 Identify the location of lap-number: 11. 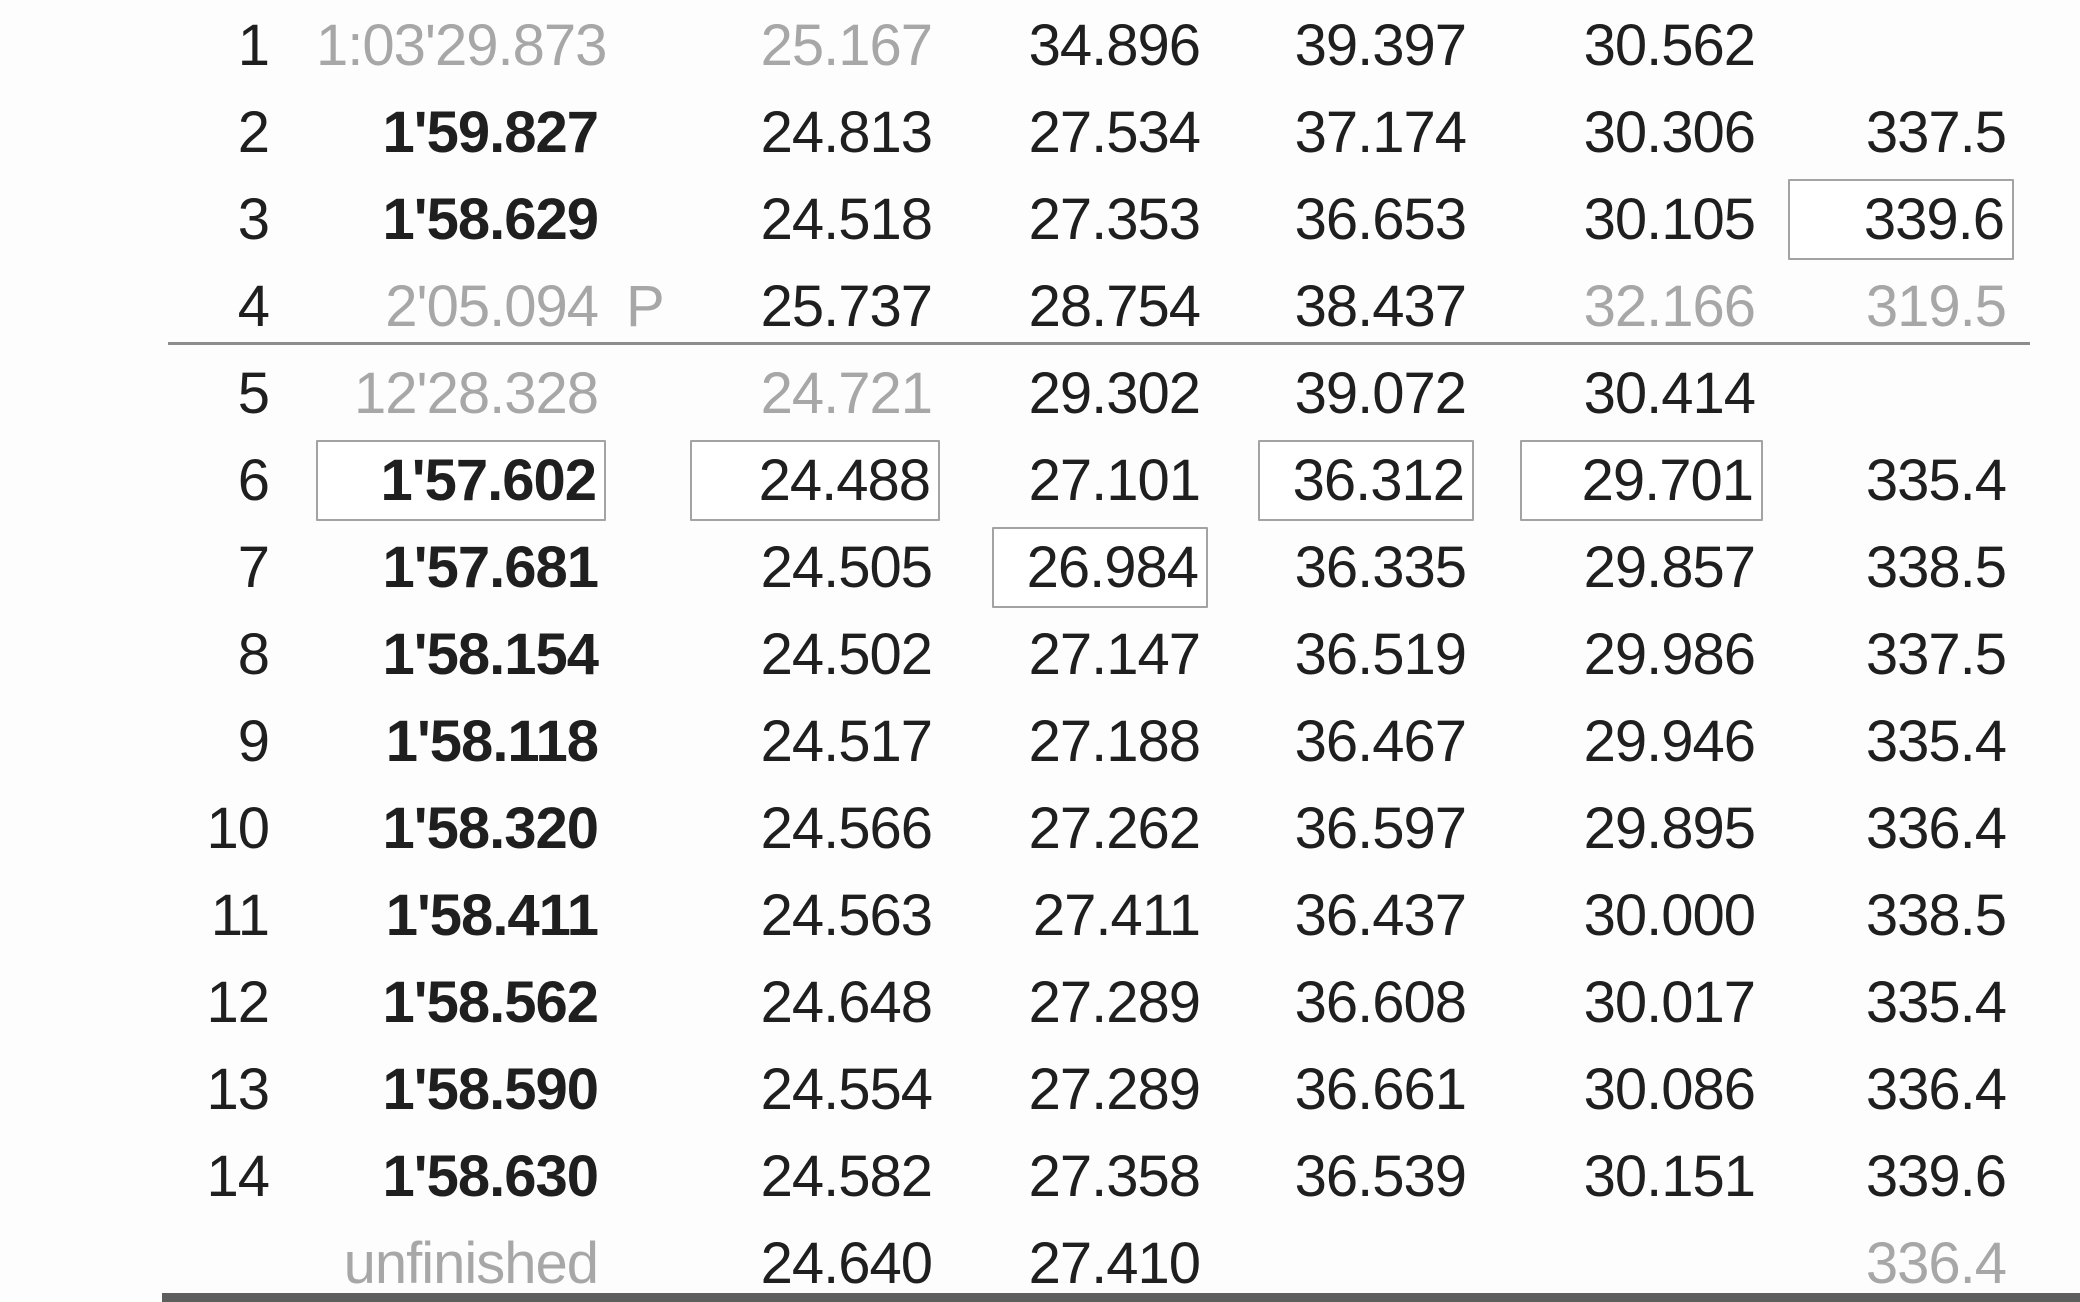
(240, 915).